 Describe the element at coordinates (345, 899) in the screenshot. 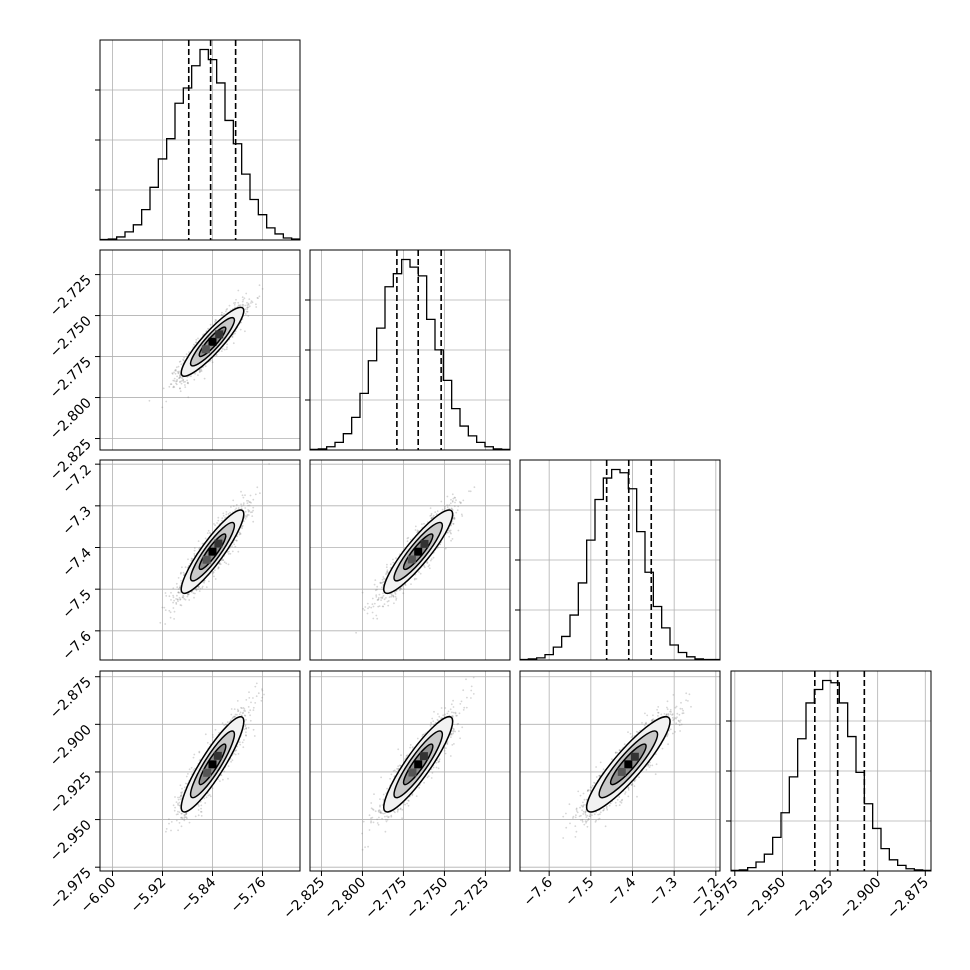

I see `x-tick-label: −2.800` at that location.